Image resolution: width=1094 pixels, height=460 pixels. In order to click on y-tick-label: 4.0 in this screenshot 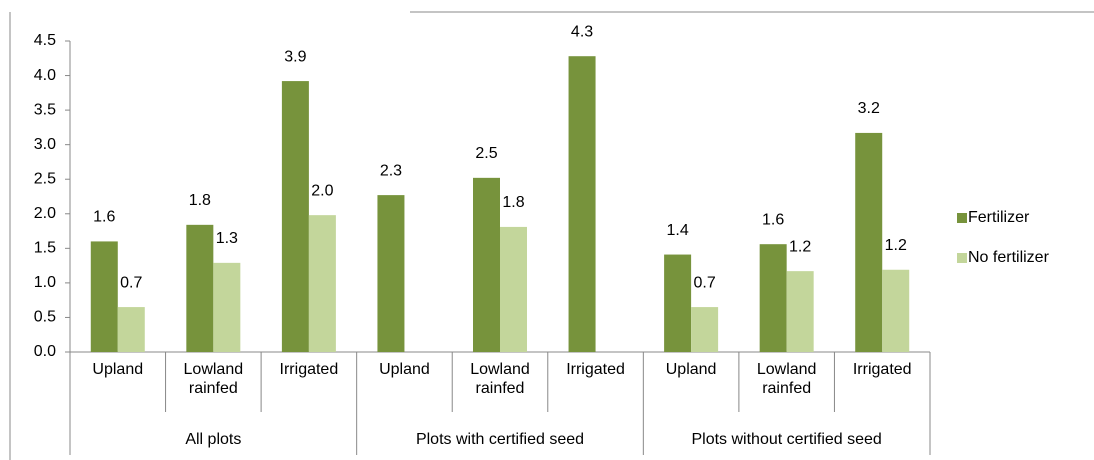, I will do `click(45, 75)`.